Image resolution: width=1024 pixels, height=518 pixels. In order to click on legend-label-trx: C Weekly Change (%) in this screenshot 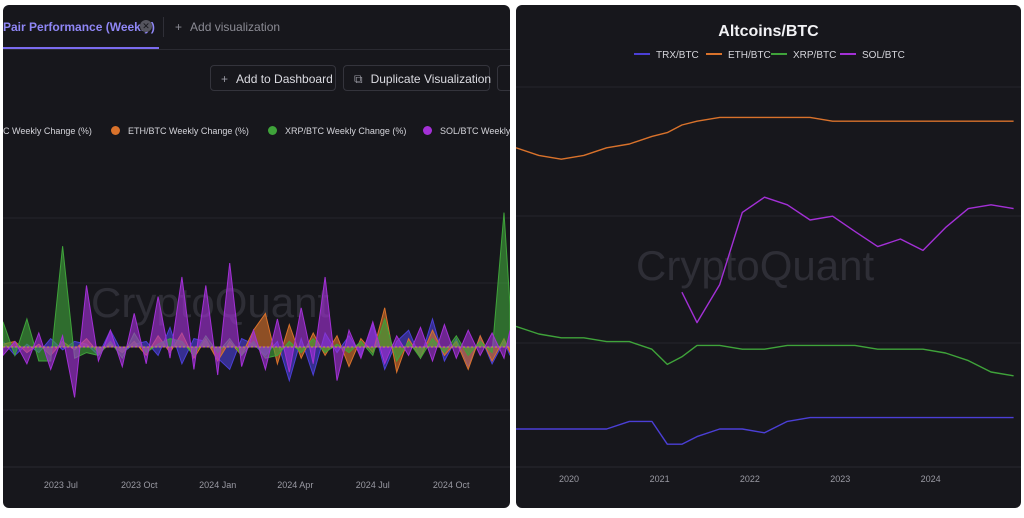, I will do `click(47, 131)`.